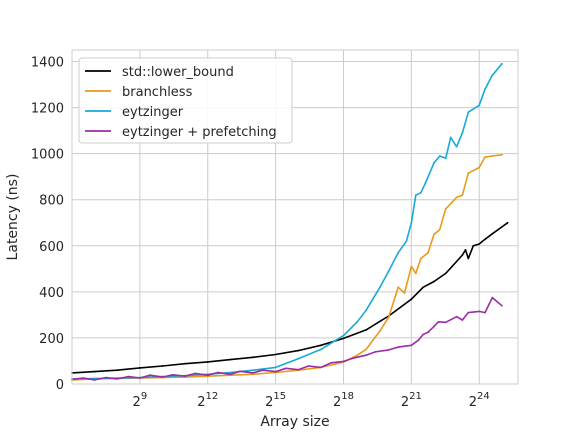  Describe the element at coordinates (47, 155) in the screenshot. I see `y-tick-label: 1000` at that location.